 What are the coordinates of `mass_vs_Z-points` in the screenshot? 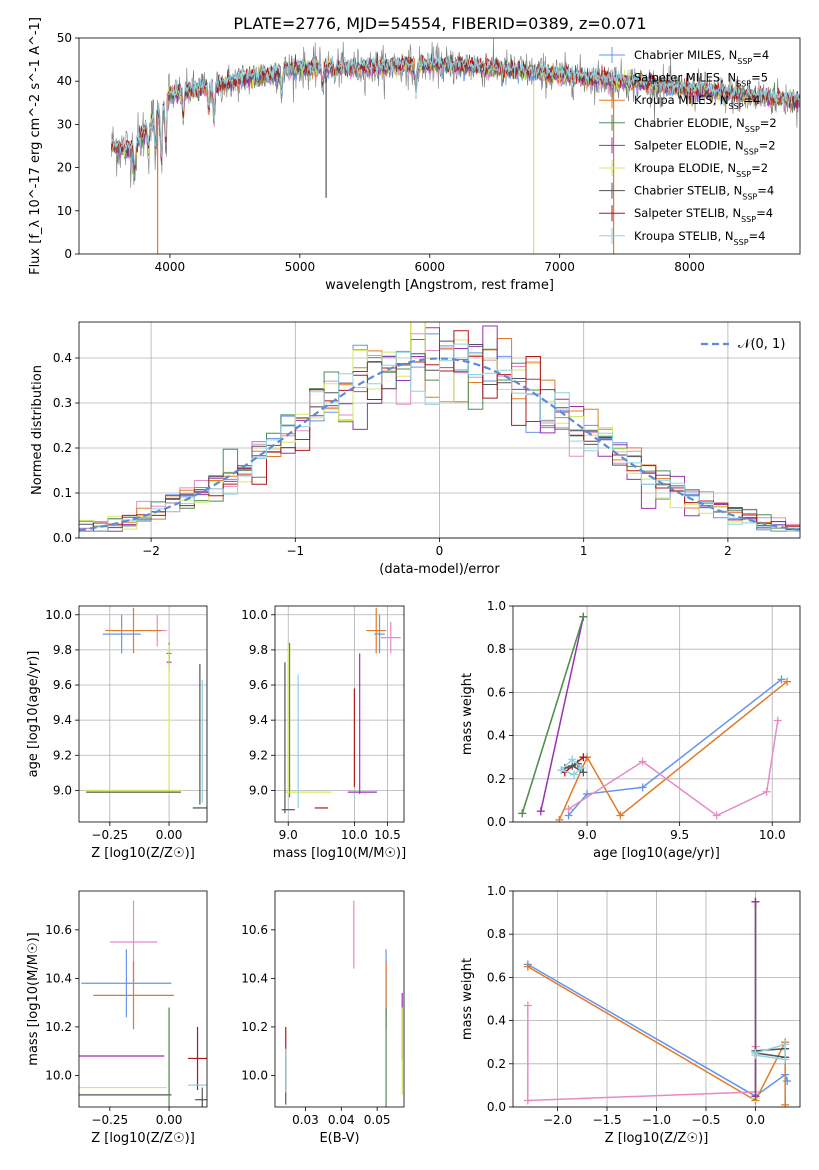 It's located at (143, 1003).